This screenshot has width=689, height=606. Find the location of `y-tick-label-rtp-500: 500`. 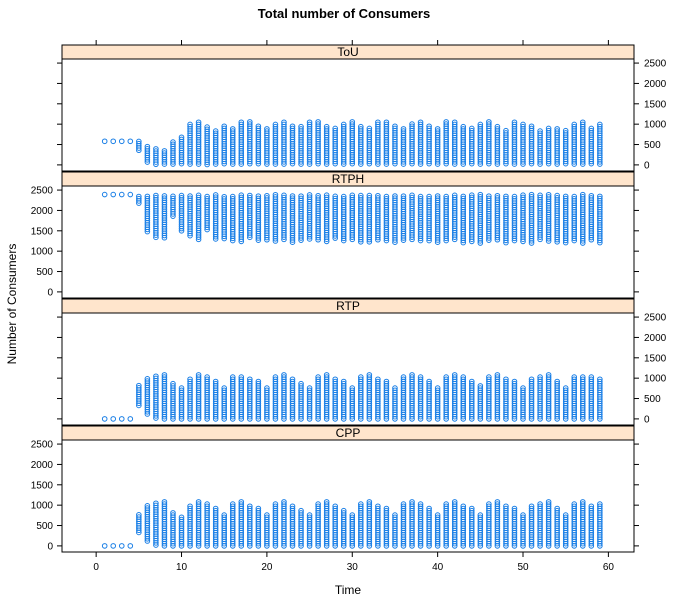

y-tick-label-rtp-500: 500 is located at coordinates (652, 399).